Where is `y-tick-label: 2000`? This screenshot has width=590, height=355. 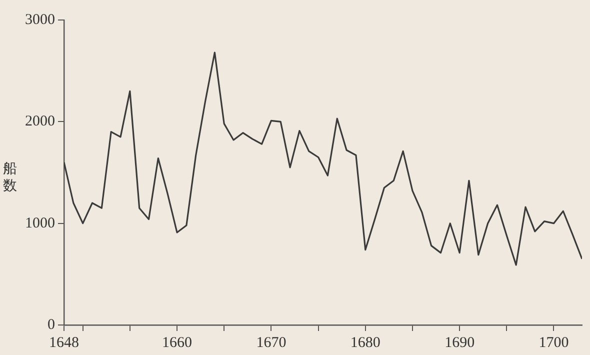
y-tick-label: 2000 is located at coordinates (40, 122).